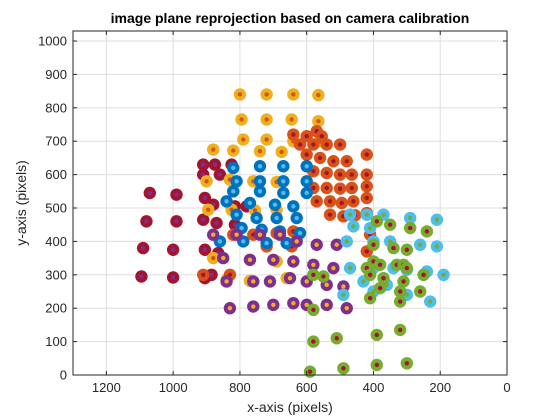 Image resolution: width=560 pixels, height=420 pixels. Describe the element at coordinates (301, 387) in the screenshot. I see `x-tick-labels: 0 200 400 600 800 1000 1200` at that location.